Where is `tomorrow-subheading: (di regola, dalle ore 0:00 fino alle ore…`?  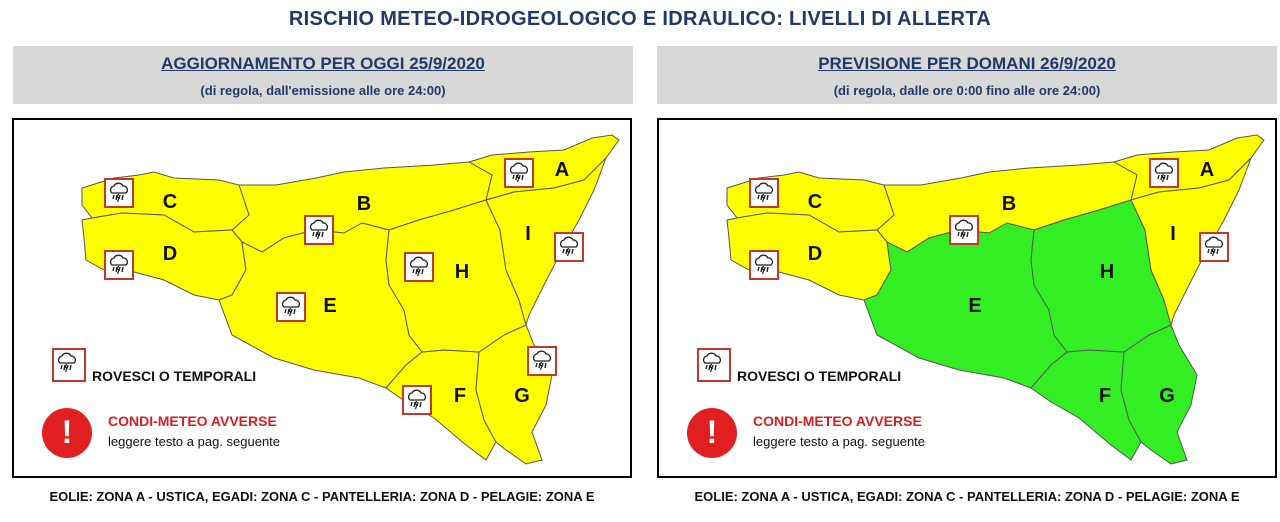
tomorrow-subheading: (di regola, dalle ore 0:00 fino alle ore… is located at coordinates (967, 90).